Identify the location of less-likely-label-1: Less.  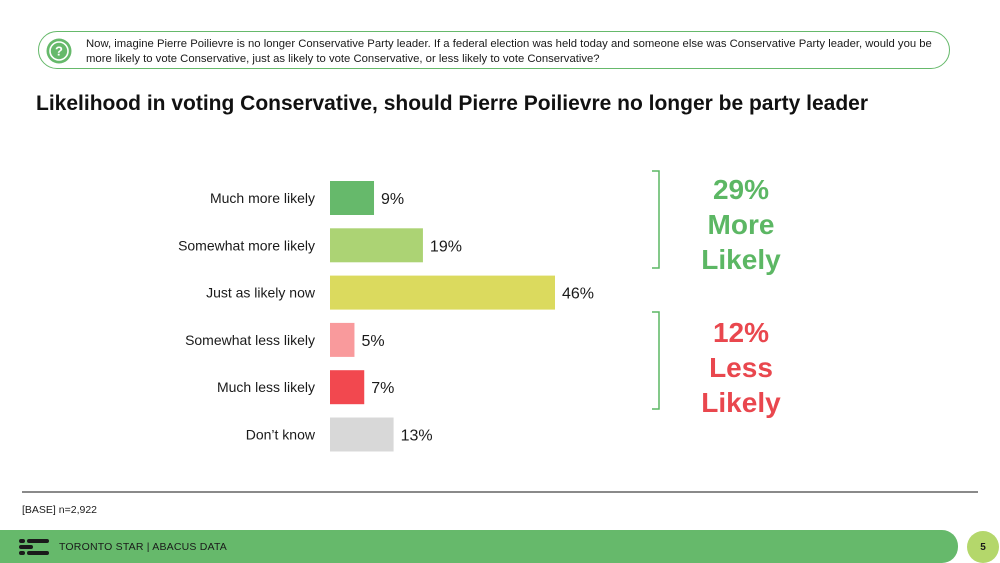
(741, 367).